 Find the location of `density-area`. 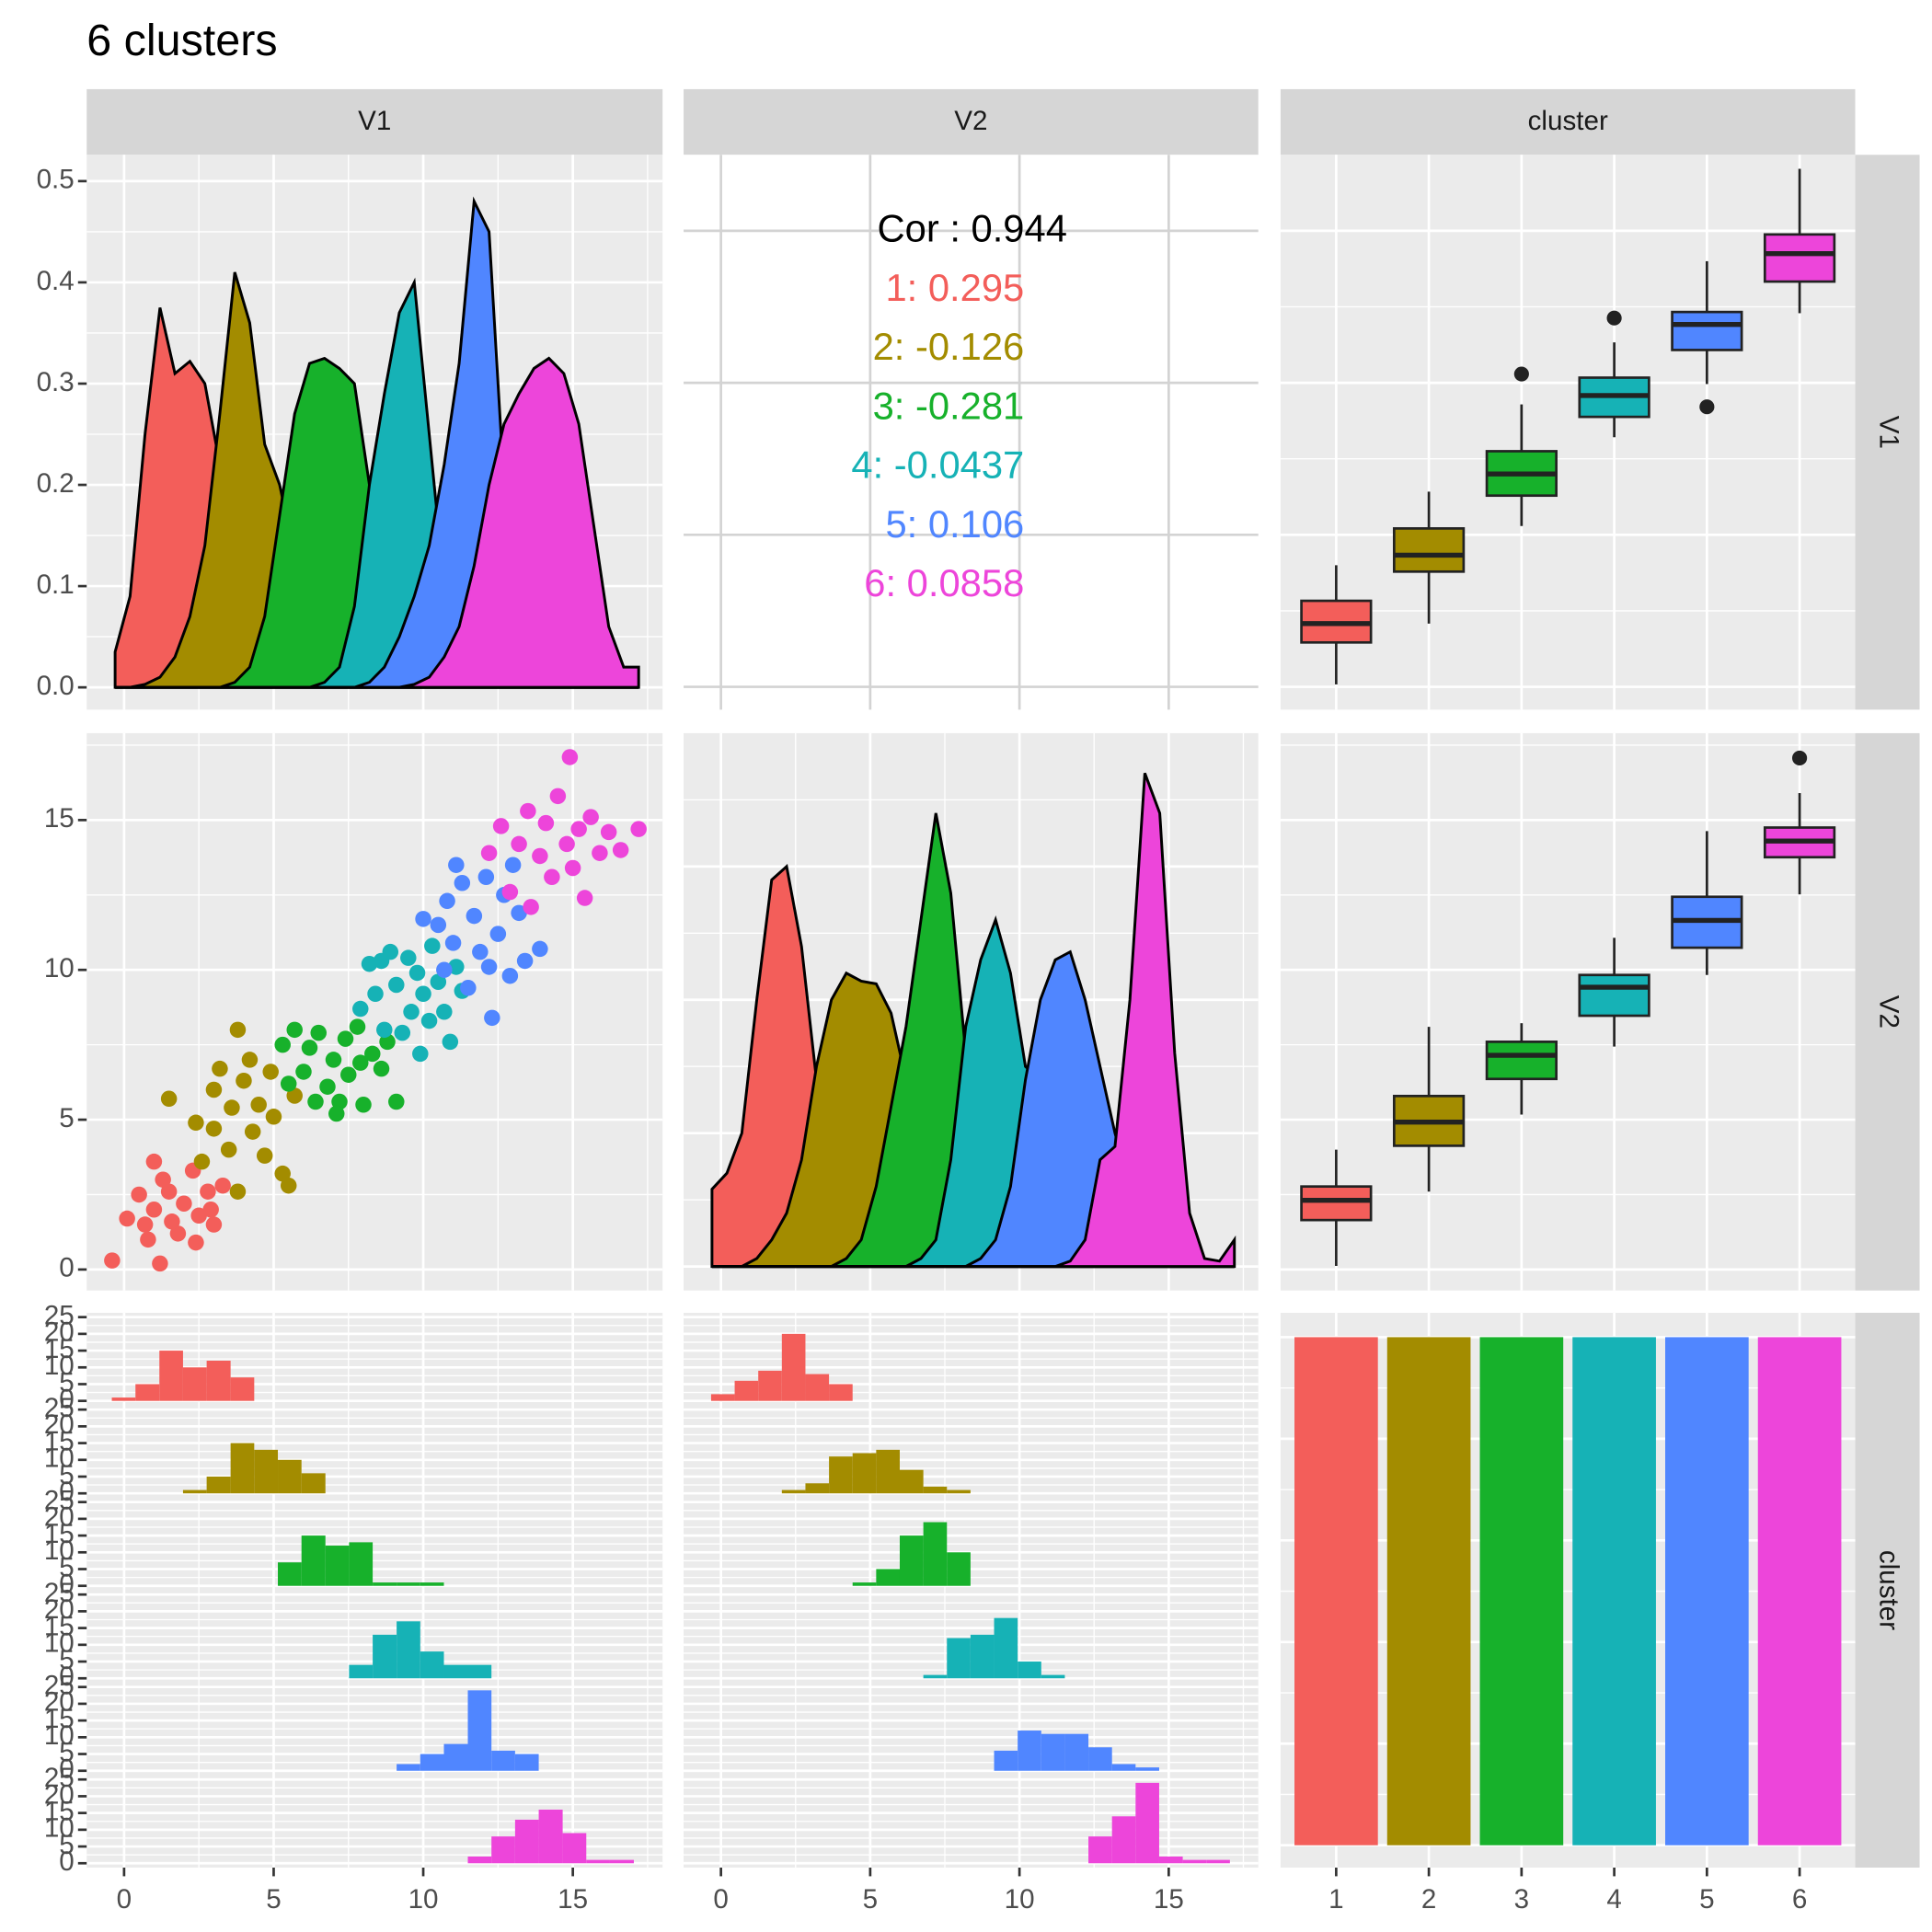

density-area is located at coordinates (377, 522).